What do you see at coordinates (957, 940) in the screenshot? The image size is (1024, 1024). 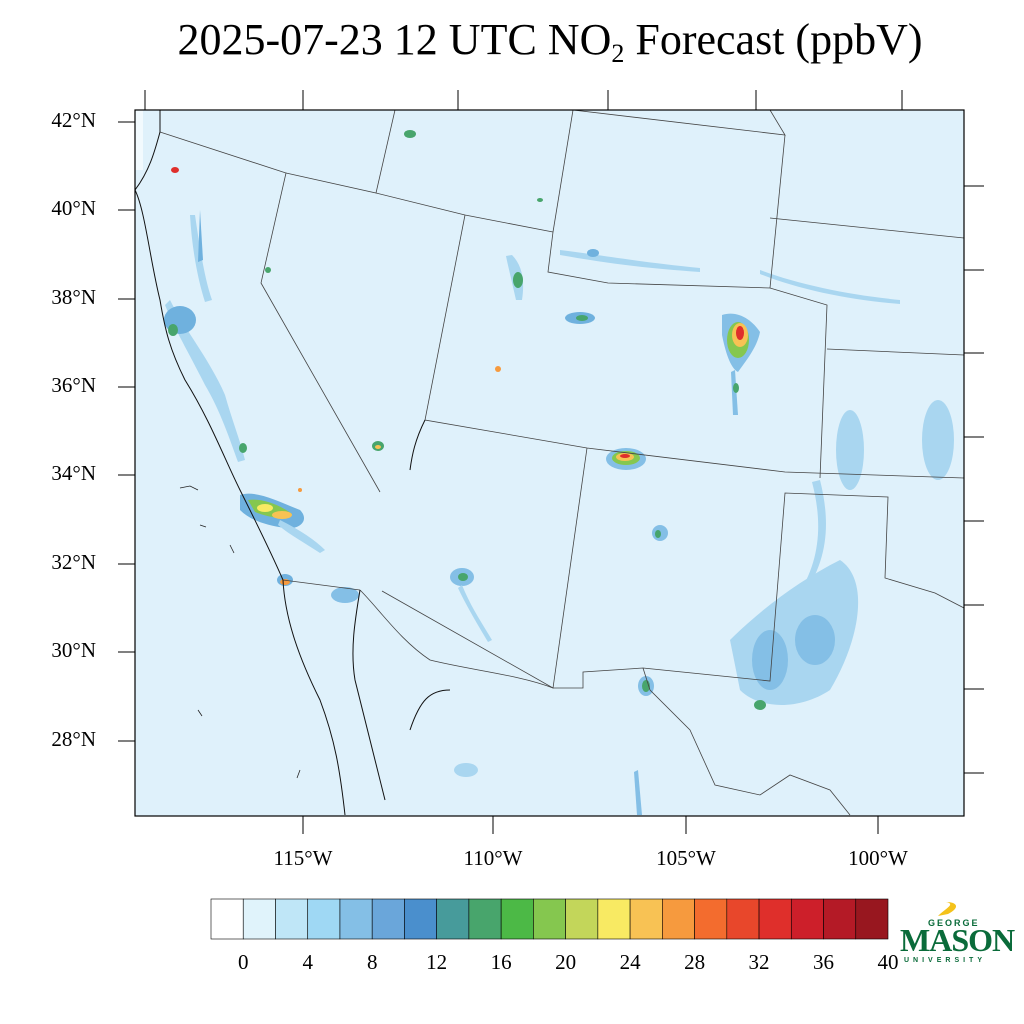 I see `logo-mason: MASON` at bounding box center [957, 940].